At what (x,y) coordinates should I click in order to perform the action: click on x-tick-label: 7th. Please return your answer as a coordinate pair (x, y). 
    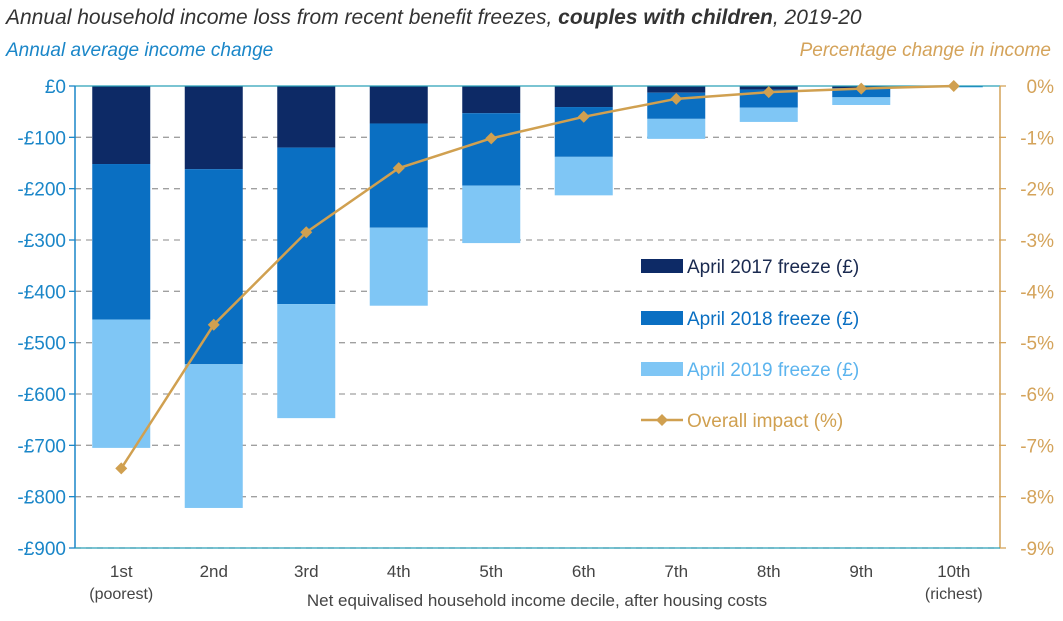
    Looking at the image, I should click on (676, 571).